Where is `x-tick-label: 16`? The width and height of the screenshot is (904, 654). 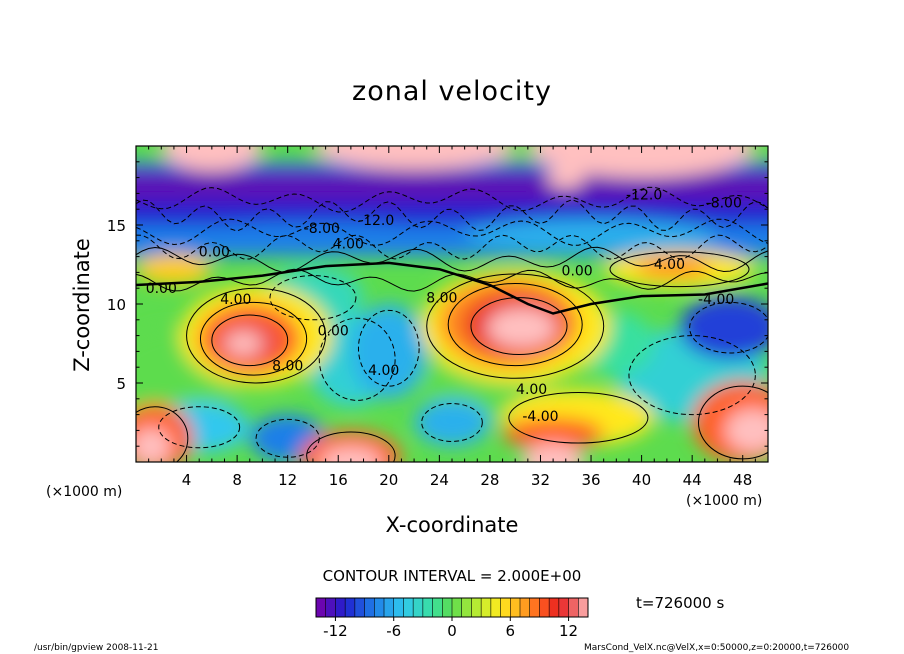 x-tick-label: 16 is located at coordinates (338, 480).